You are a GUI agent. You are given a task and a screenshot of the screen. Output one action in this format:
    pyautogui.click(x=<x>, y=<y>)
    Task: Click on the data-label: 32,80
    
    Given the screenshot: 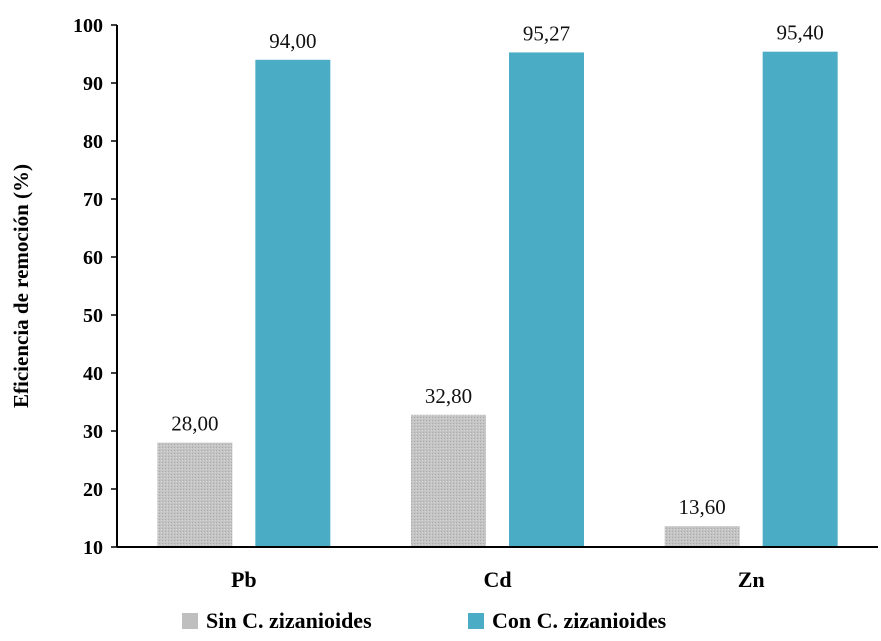 What is the action you would take?
    pyautogui.click(x=448, y=396)
    